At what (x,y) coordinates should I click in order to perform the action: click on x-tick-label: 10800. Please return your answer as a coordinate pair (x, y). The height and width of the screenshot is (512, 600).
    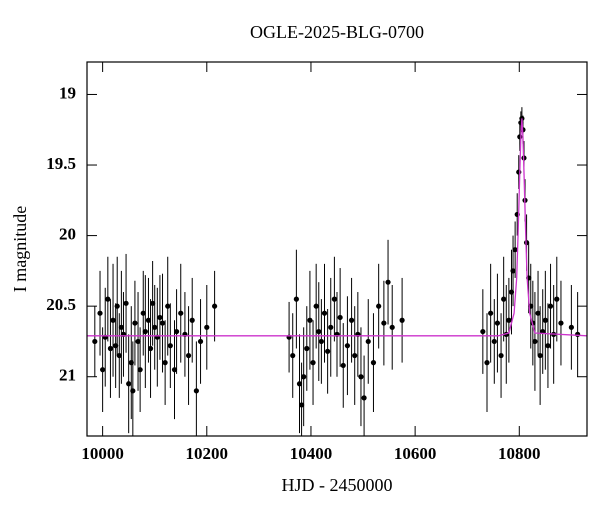
    Looking at the image, I should click on (519, 453).